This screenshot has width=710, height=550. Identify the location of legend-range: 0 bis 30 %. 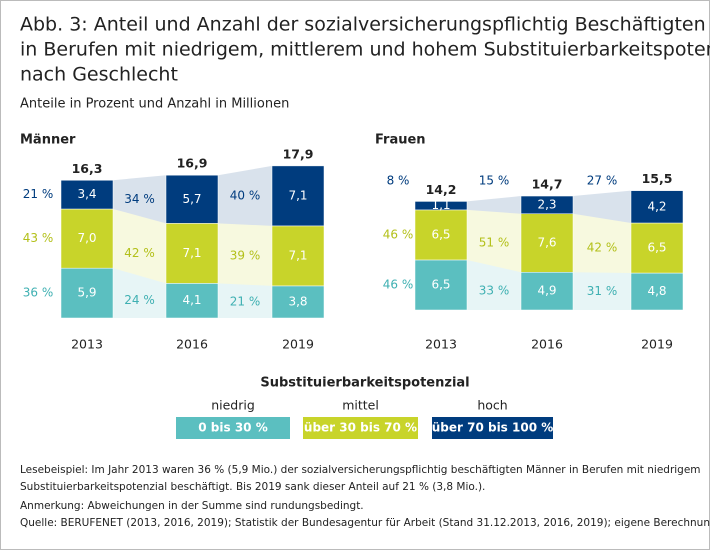
(232, 428).